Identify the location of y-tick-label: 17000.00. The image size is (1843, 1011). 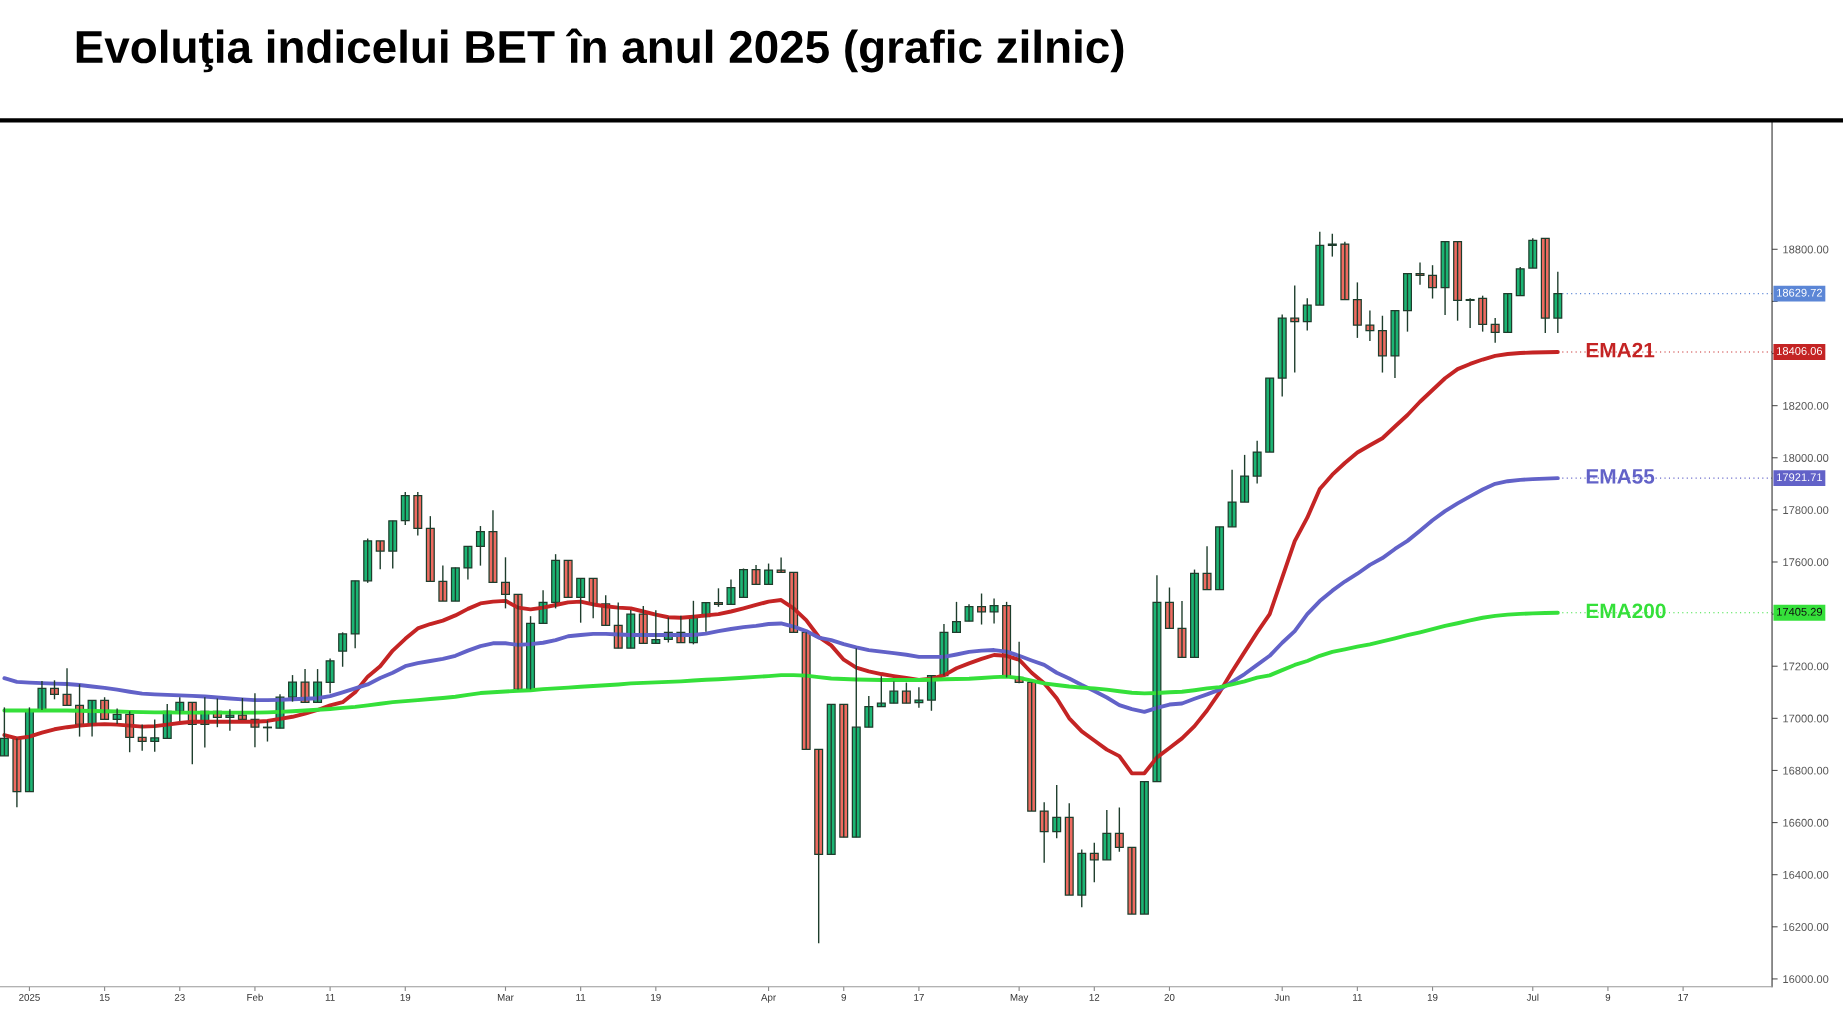
(1806, 718).